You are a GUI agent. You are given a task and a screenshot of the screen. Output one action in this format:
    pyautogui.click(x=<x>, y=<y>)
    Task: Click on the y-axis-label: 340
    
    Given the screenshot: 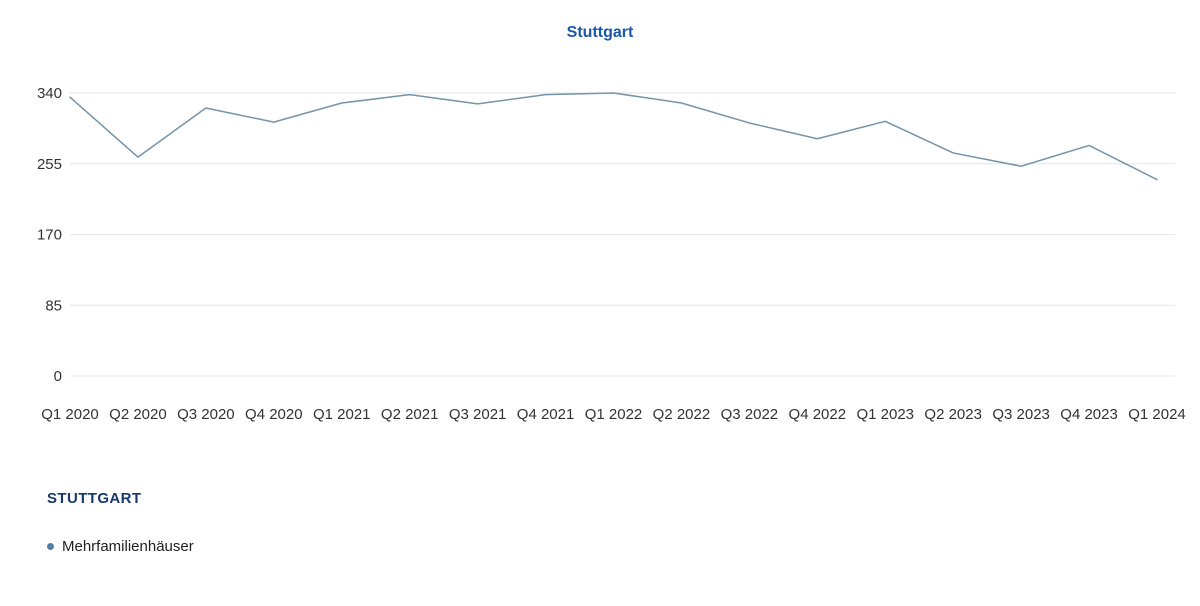 What is the action you would take?
    pyautogui.click(x=49, y=93)
    